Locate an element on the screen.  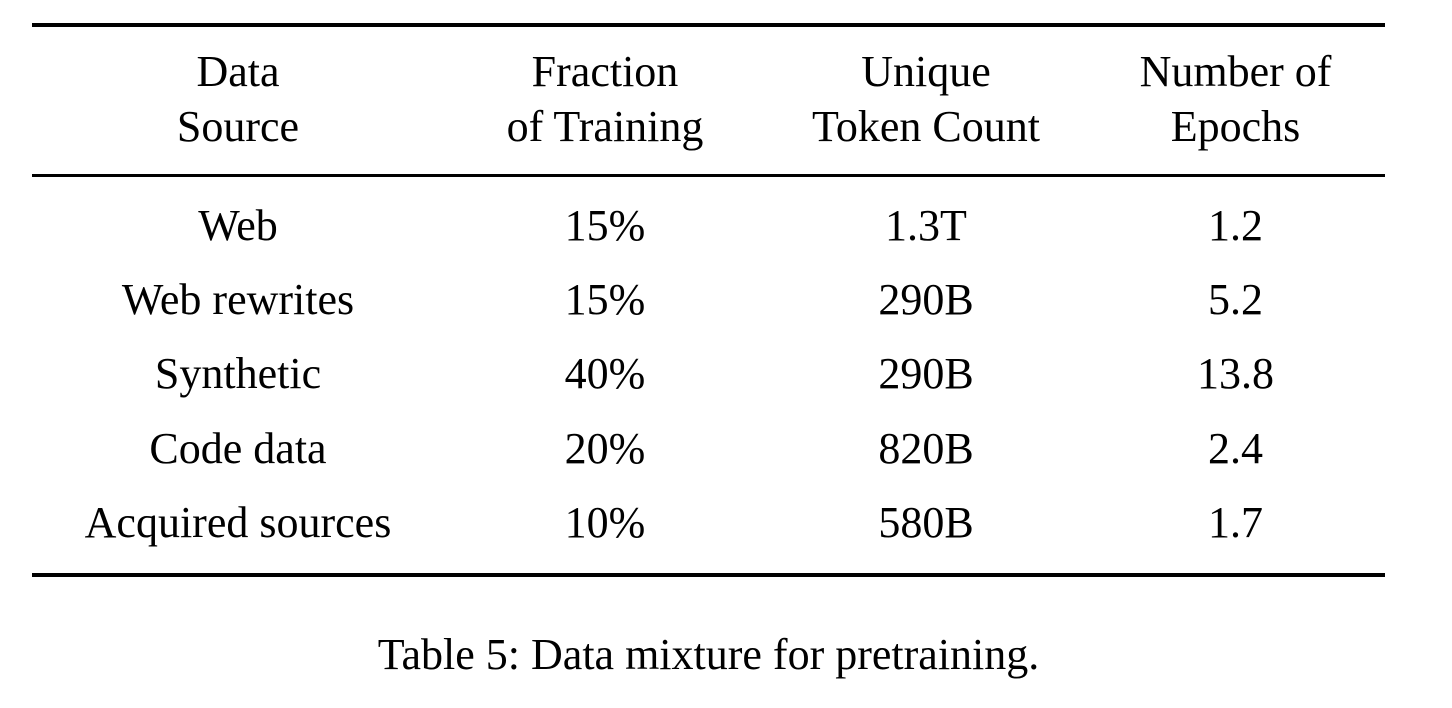
header-data-source-line2: Source is located at coordinates (238, 126).